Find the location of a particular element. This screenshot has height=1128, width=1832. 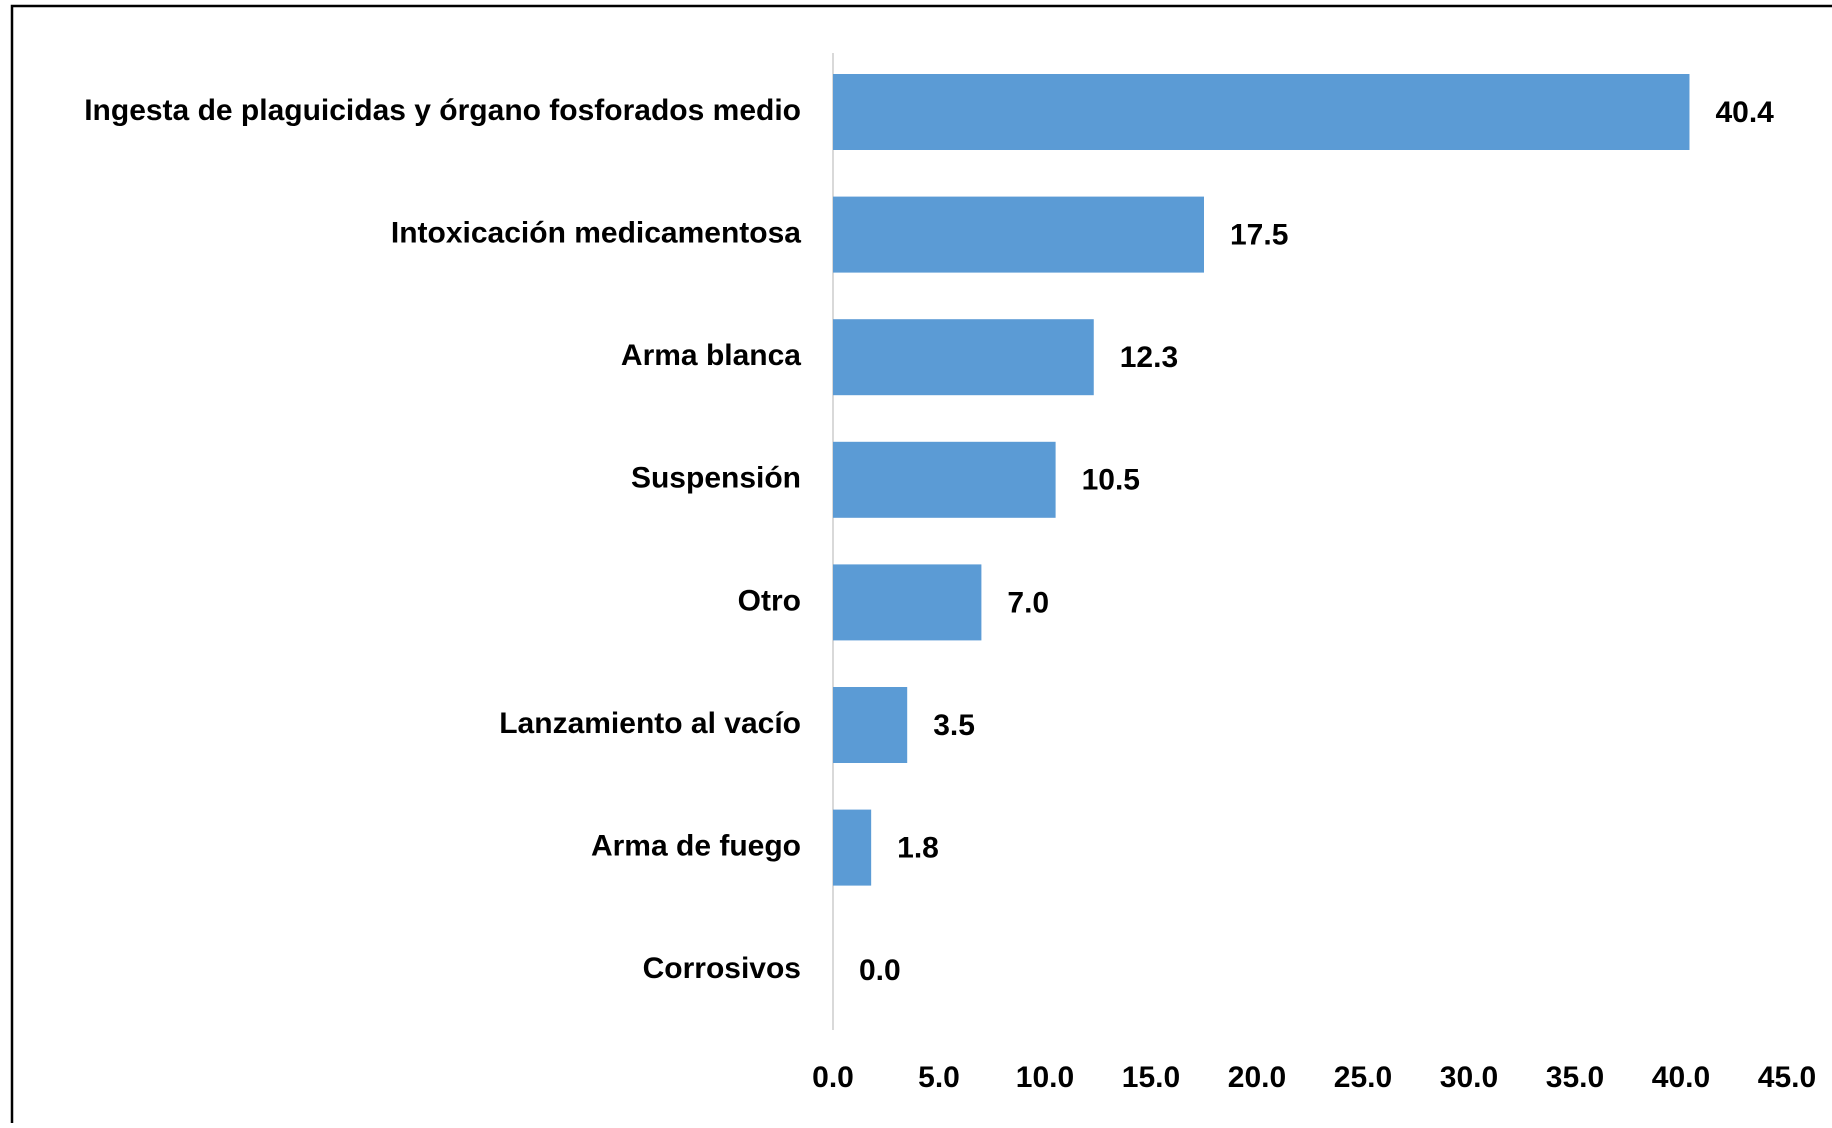

data-label: 10.5 is located at coordinates (1111, 480).